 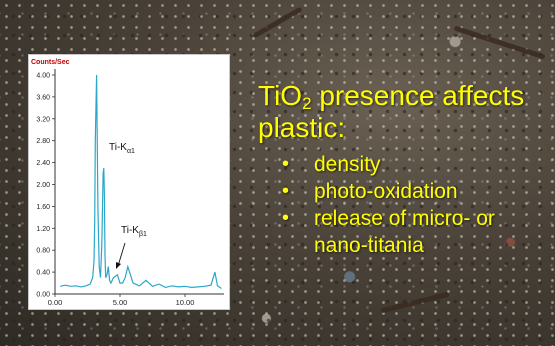 What do you see at coordinates (404, 112) in the screenshot?
I see `headline: TiO2 presence affects plastic:` at bounding box center [404, 112].